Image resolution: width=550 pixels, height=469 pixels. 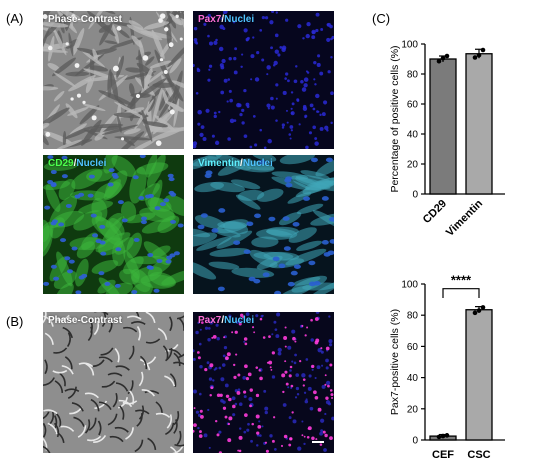 I want to click on x-tick-label: Vimentin, so click(x=464, y=217).